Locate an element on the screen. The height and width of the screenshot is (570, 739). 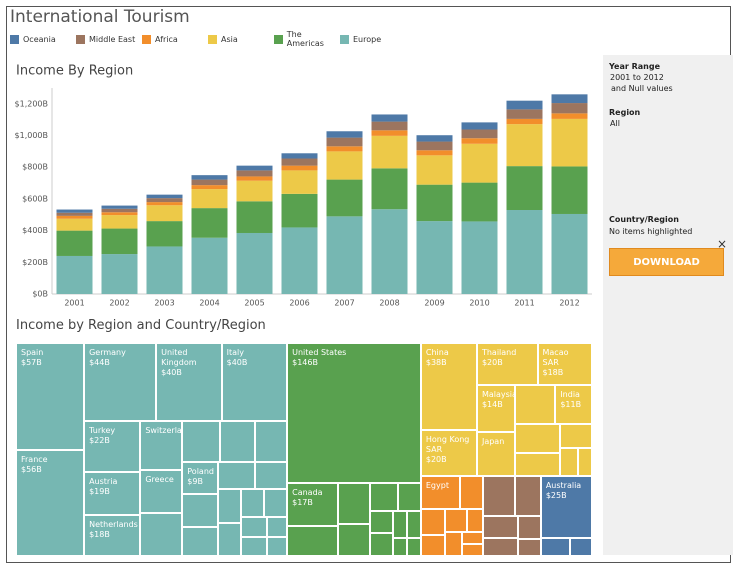
y-tick-label: $1,000B is located at coordinates (31, 135).